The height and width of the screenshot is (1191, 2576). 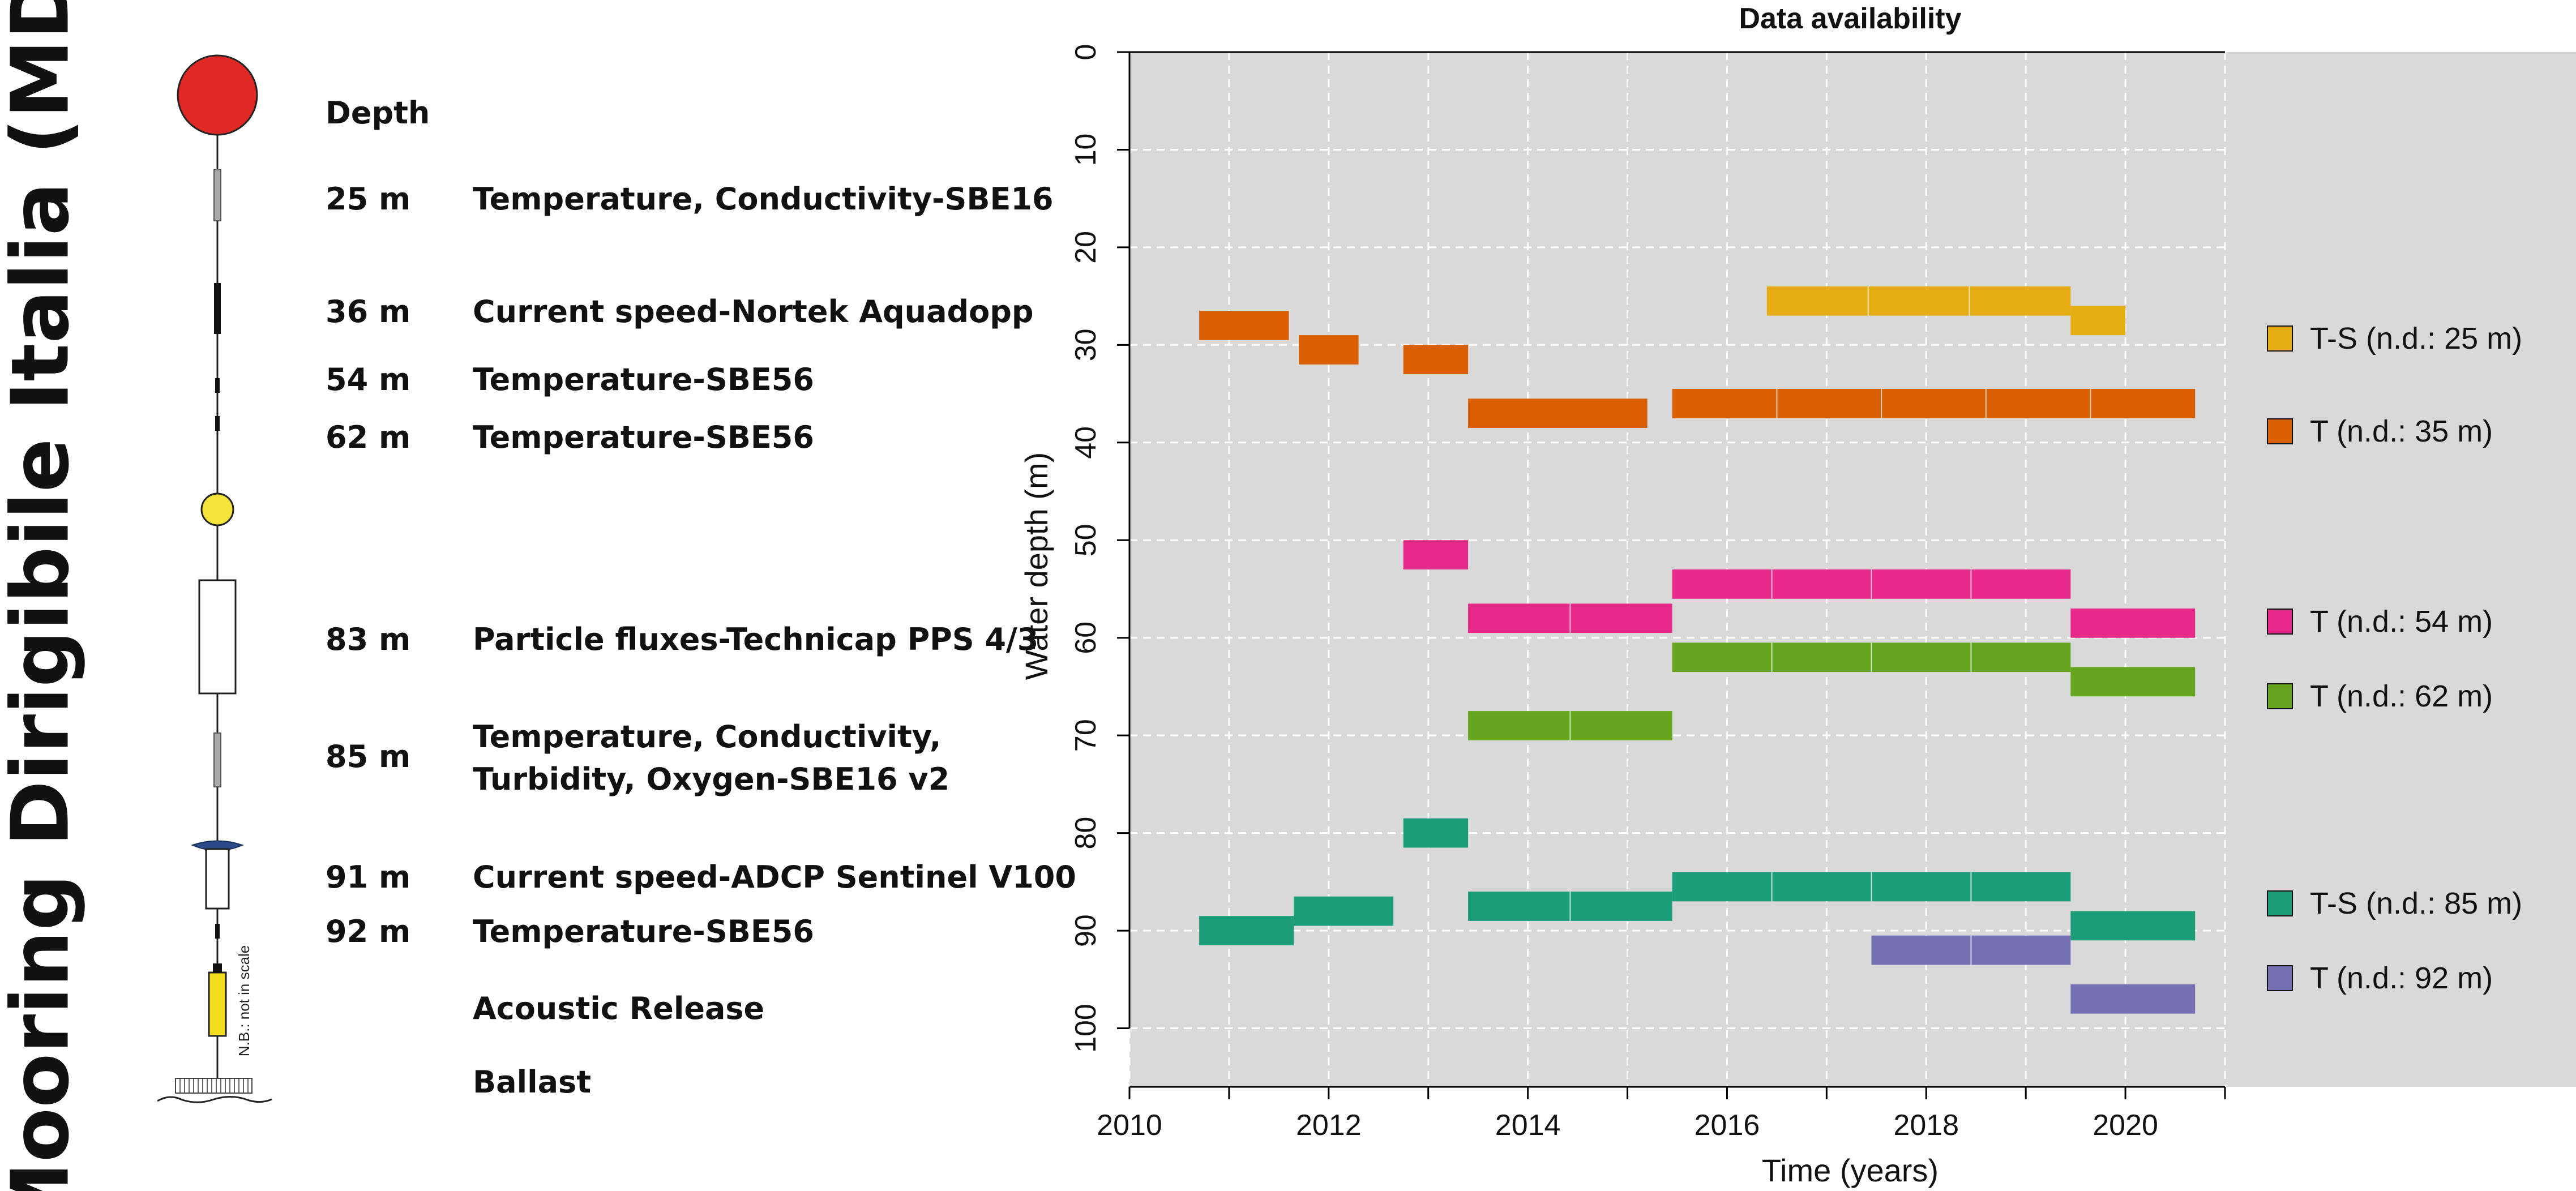 What do you see at coordinates (763, 199) in the screenshot?
I see `instrument-label: Temperature, Conductivity-SBE16` at bounding box center [763, 199].